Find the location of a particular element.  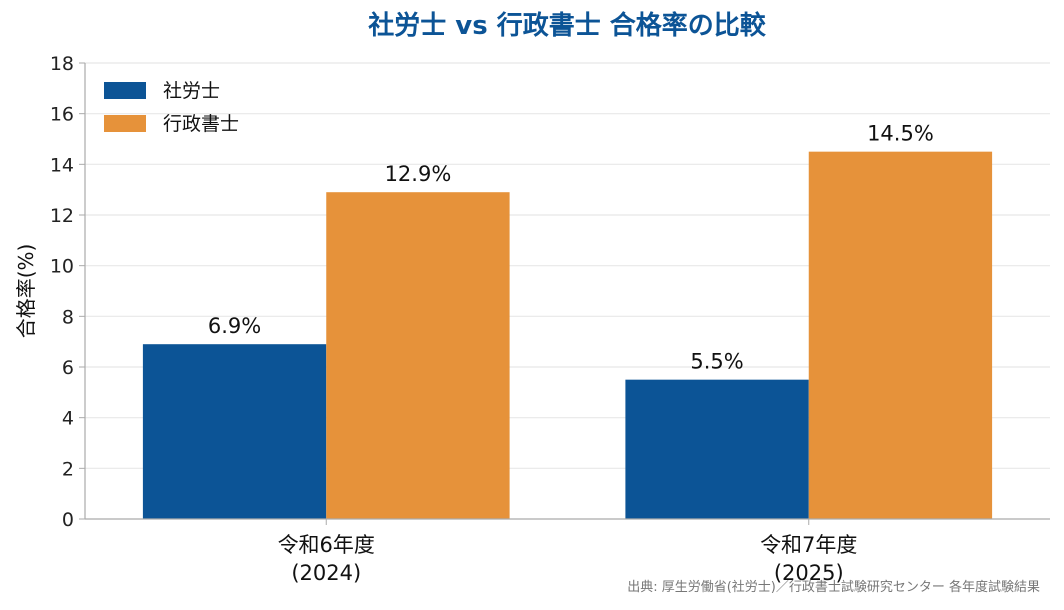

chart-title: 社労士 vs 行政書士 合格率の比較 is located at coordinates (567, 25).